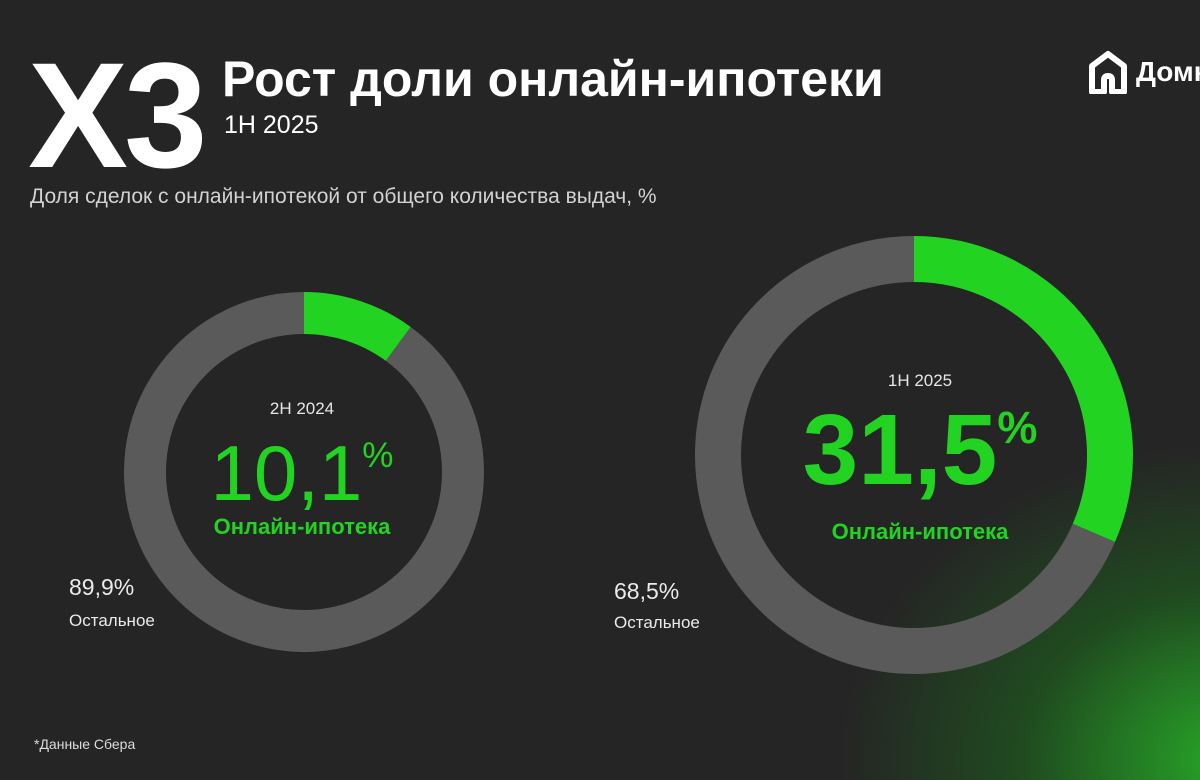 Image resolution: width=1200 pixels, height=780 pixels. I want to click on chart2-percent-sign: %, so click(1017, 427).